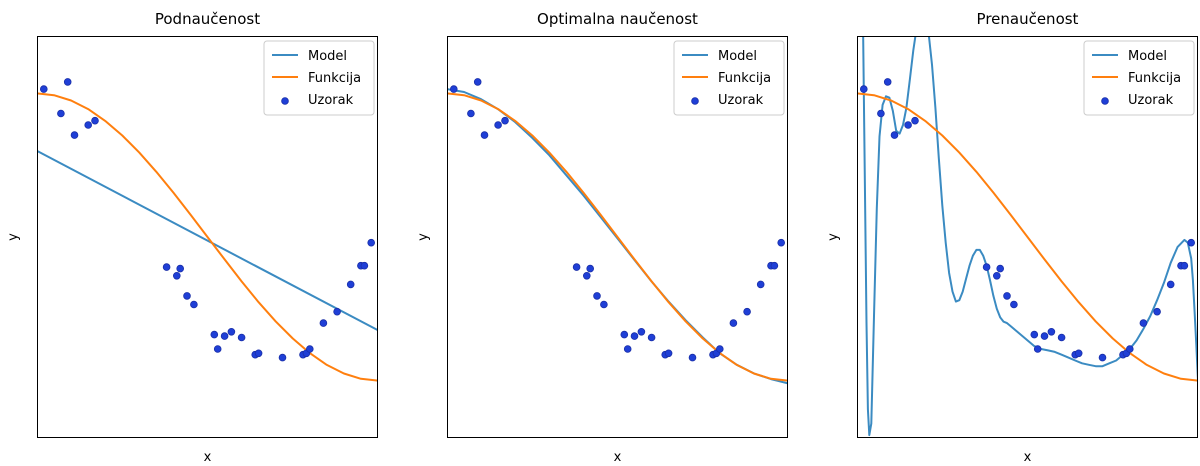 This screenshot has width=1200, height=466. I want to click on chart-title: Optimalna naučenost, so click(617, 19).